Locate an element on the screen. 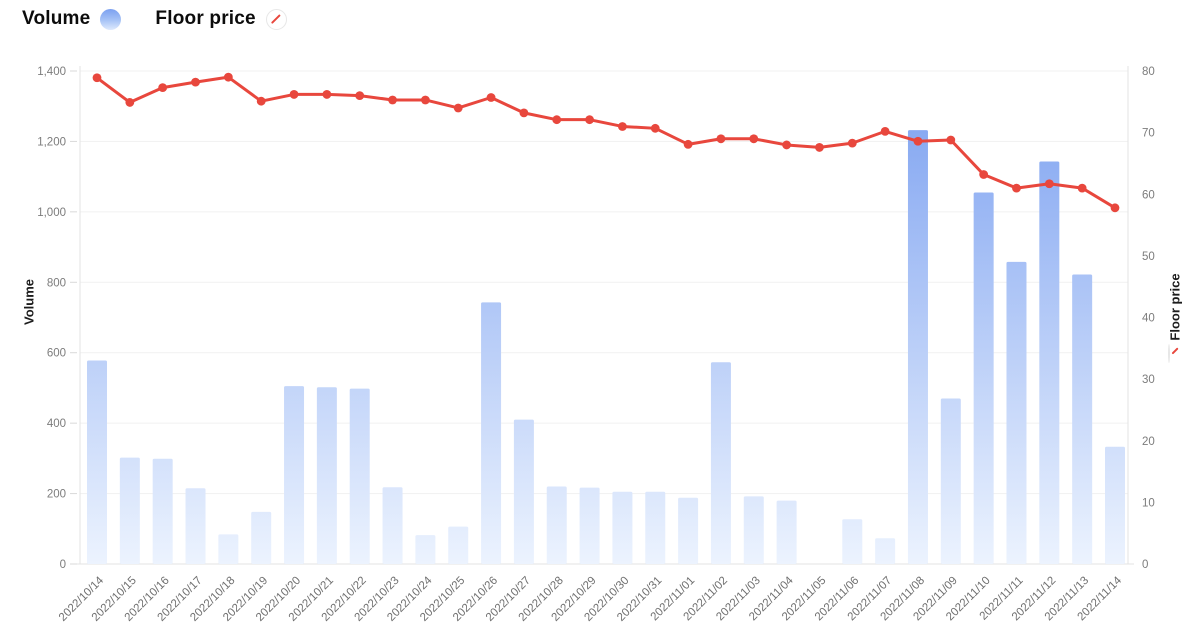 This screenshot has height=630, width=1192. y-tick-label-left: 800 is located at coordinates (56, 283).